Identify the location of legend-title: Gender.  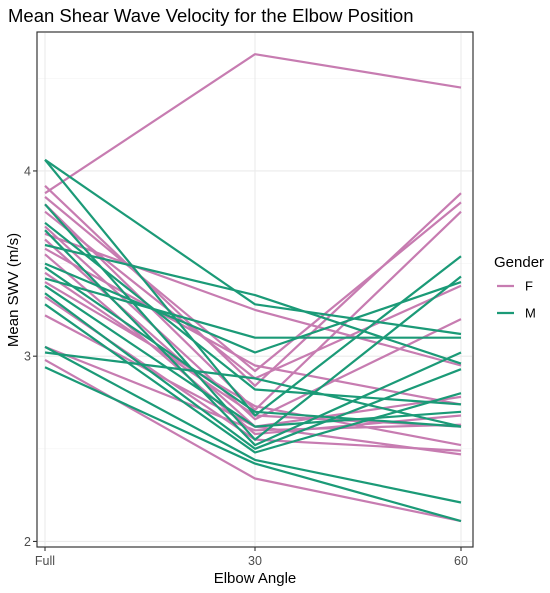
(519, 262).